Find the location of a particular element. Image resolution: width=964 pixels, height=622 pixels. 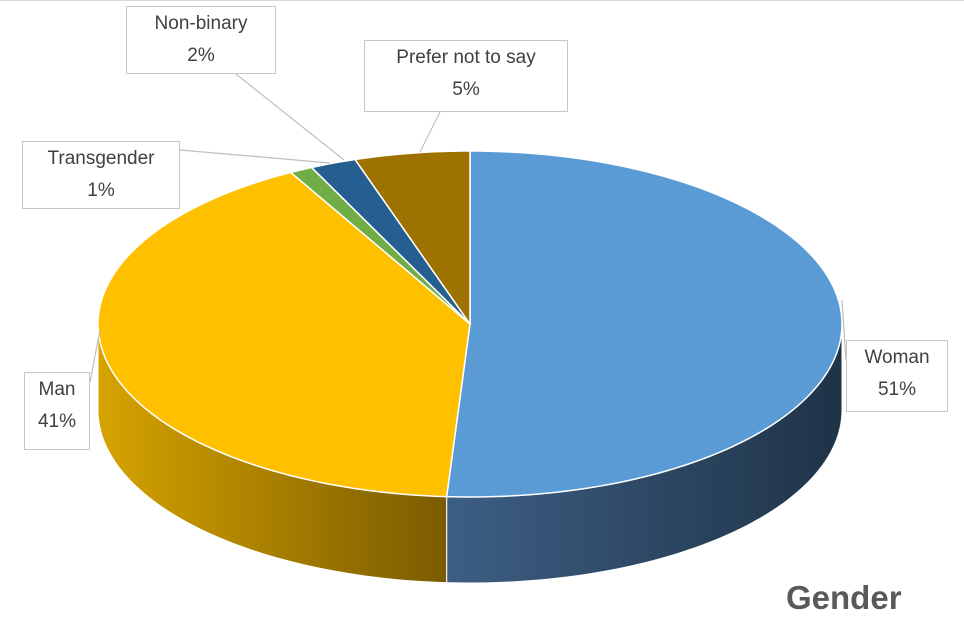

pie-slice-prefer-not-to-say is located at coordinates (412, 237).